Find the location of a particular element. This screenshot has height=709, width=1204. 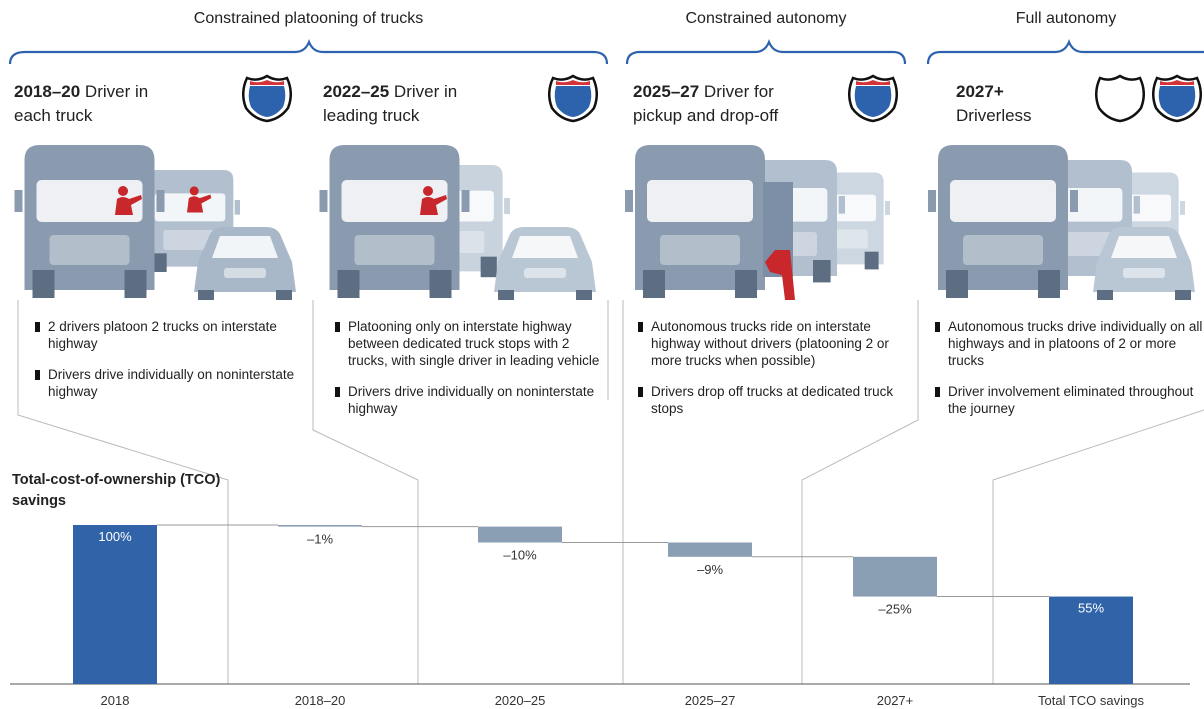

phase-brackets is located at coordinates (606, 52).